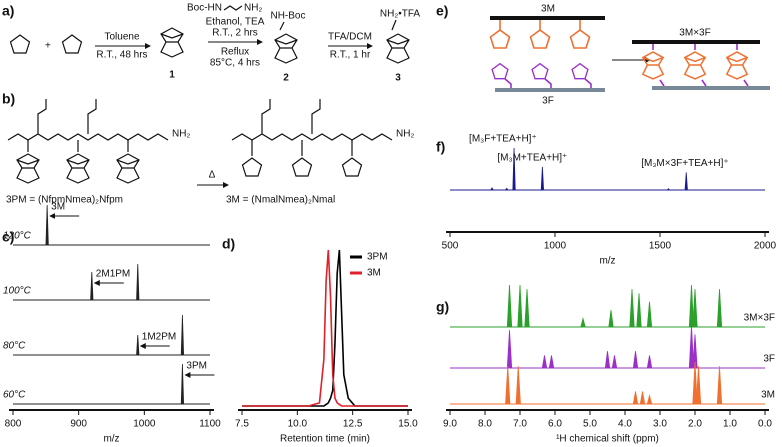 This screenshot has height=447, width=782. What do you see at coordinates (625, 424) in the screenshot?
I see `x-tick-label: 4.0` at bounding box center [625, 424].